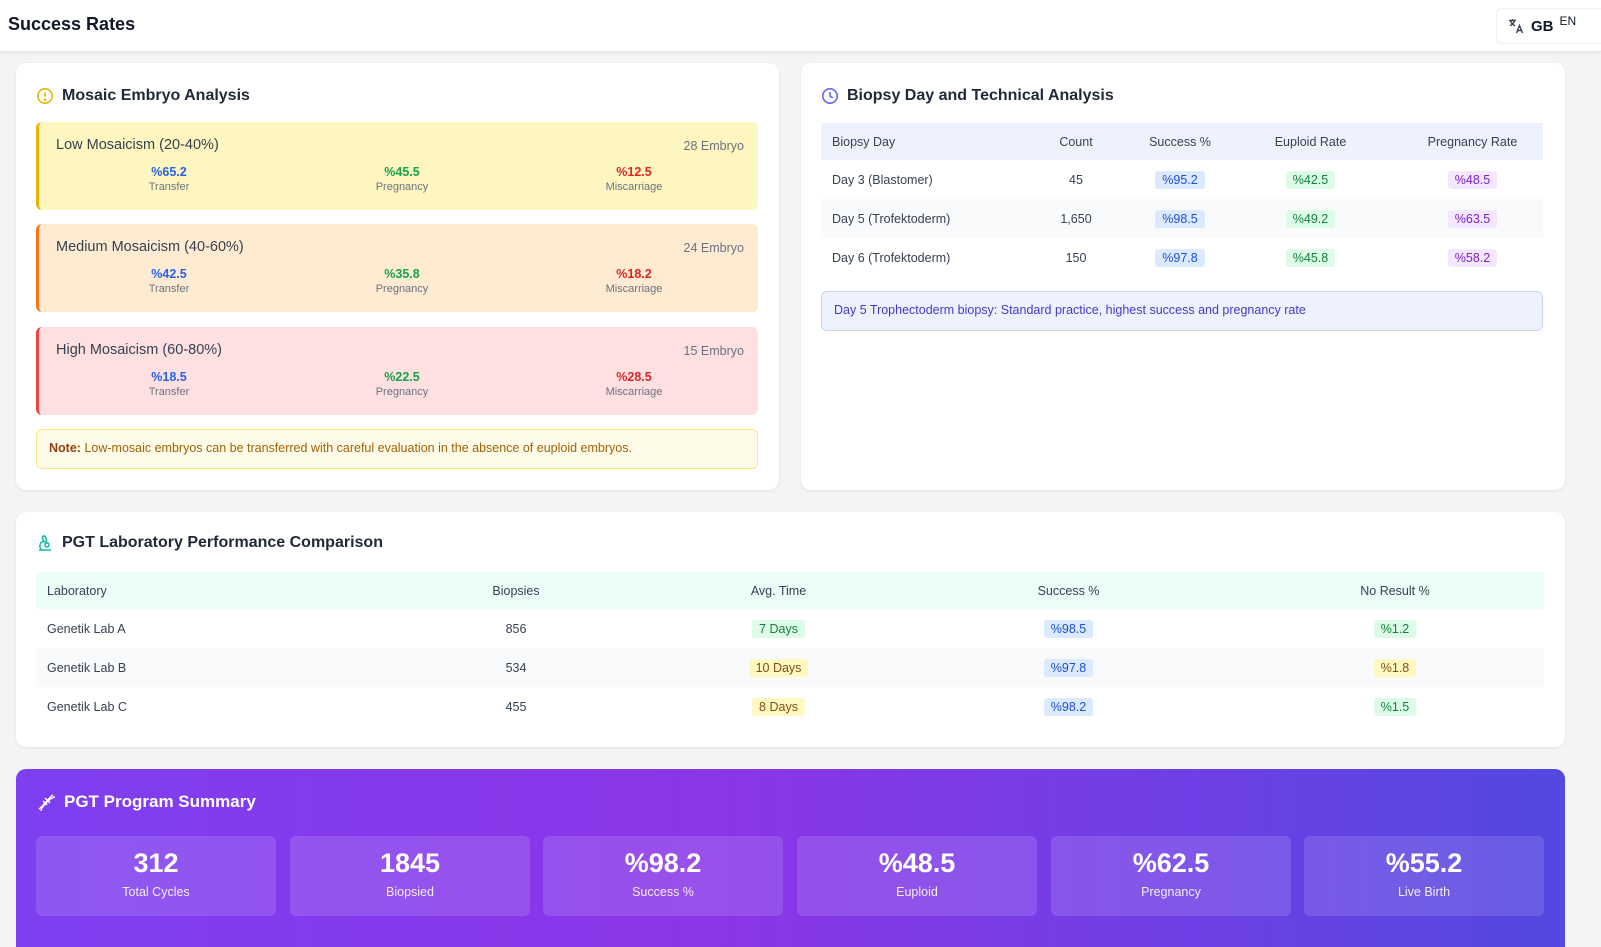 The image size is (1601, 947). What do you see at coordinates (169, 377) in the screenshot?
I see `transfer-value: %18.5` at bounding box center [169, 377].